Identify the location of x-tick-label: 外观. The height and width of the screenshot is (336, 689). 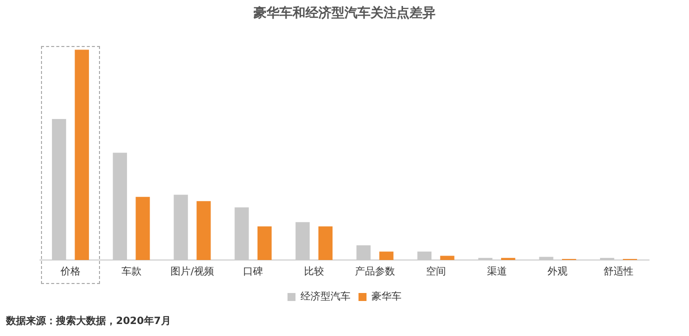
(558, 272).